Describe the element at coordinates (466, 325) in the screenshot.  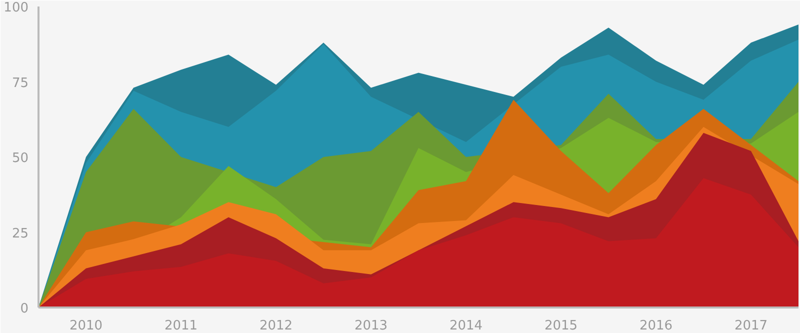
I see `x-tick-label: 2014` at that location.